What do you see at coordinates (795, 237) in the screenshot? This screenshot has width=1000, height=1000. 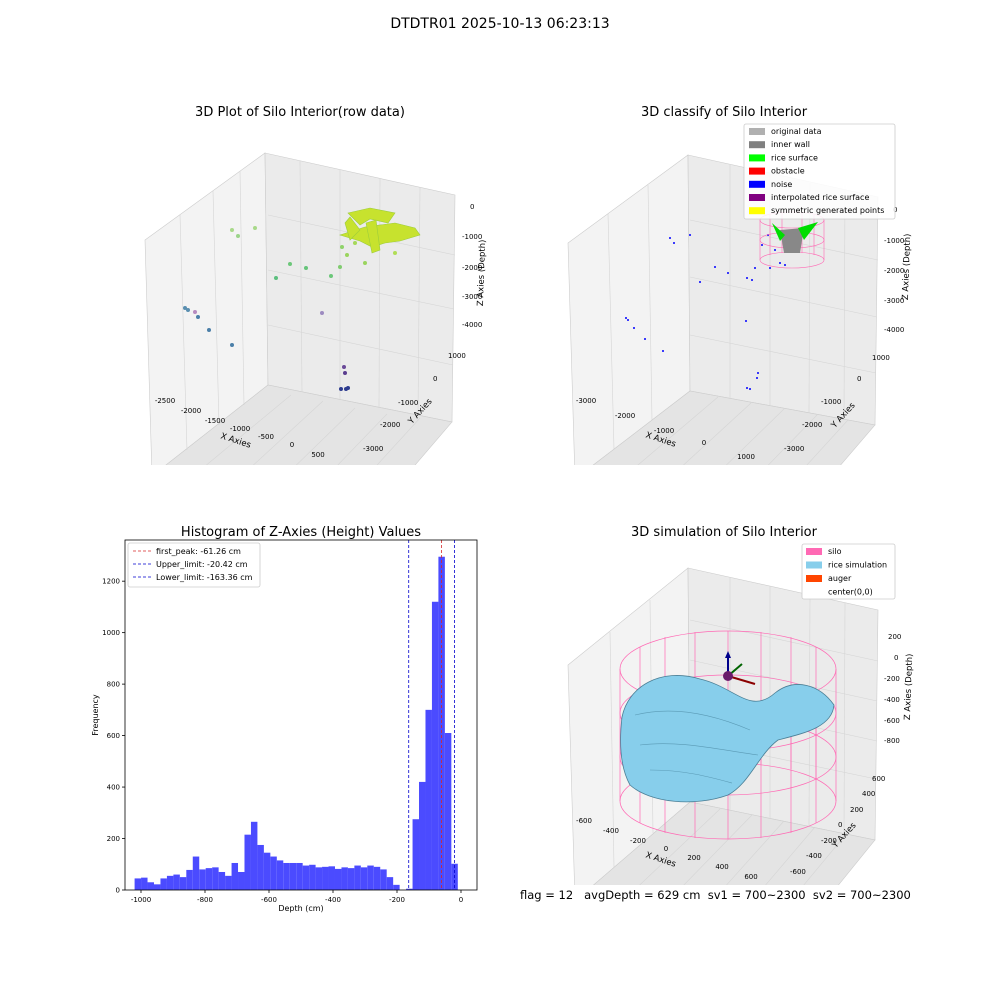 I see `classified-inner-wall` at bounding box center [795, 237].